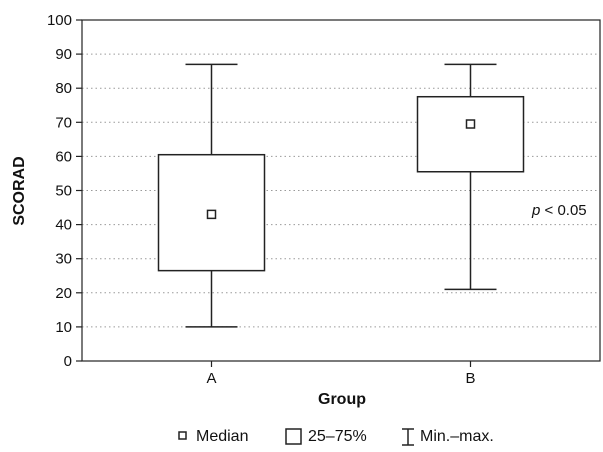 The width and height of the screenshot is (603, 452). Describe the element at coordinates (63, 259) in the screenshot. I see `y-tick-label: 30` at that location.